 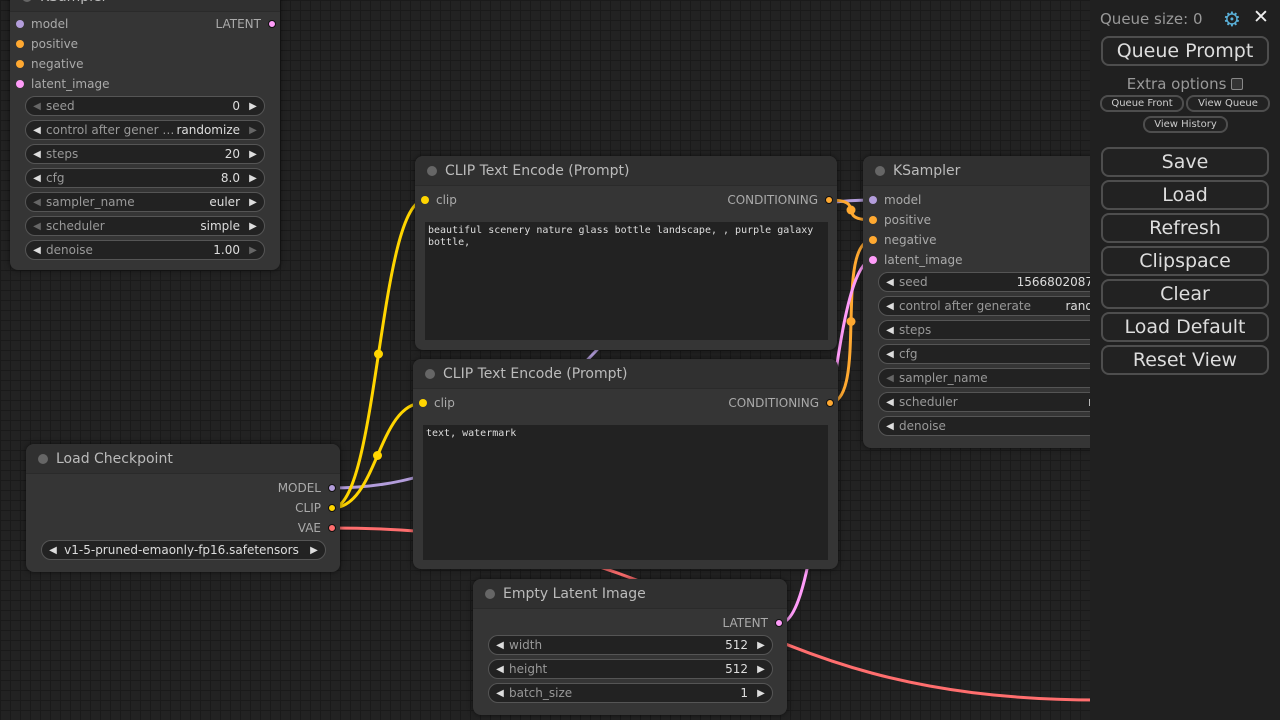 I want to click on widget-width: ◀ width 512 ▶, so click(x=630, y=645).